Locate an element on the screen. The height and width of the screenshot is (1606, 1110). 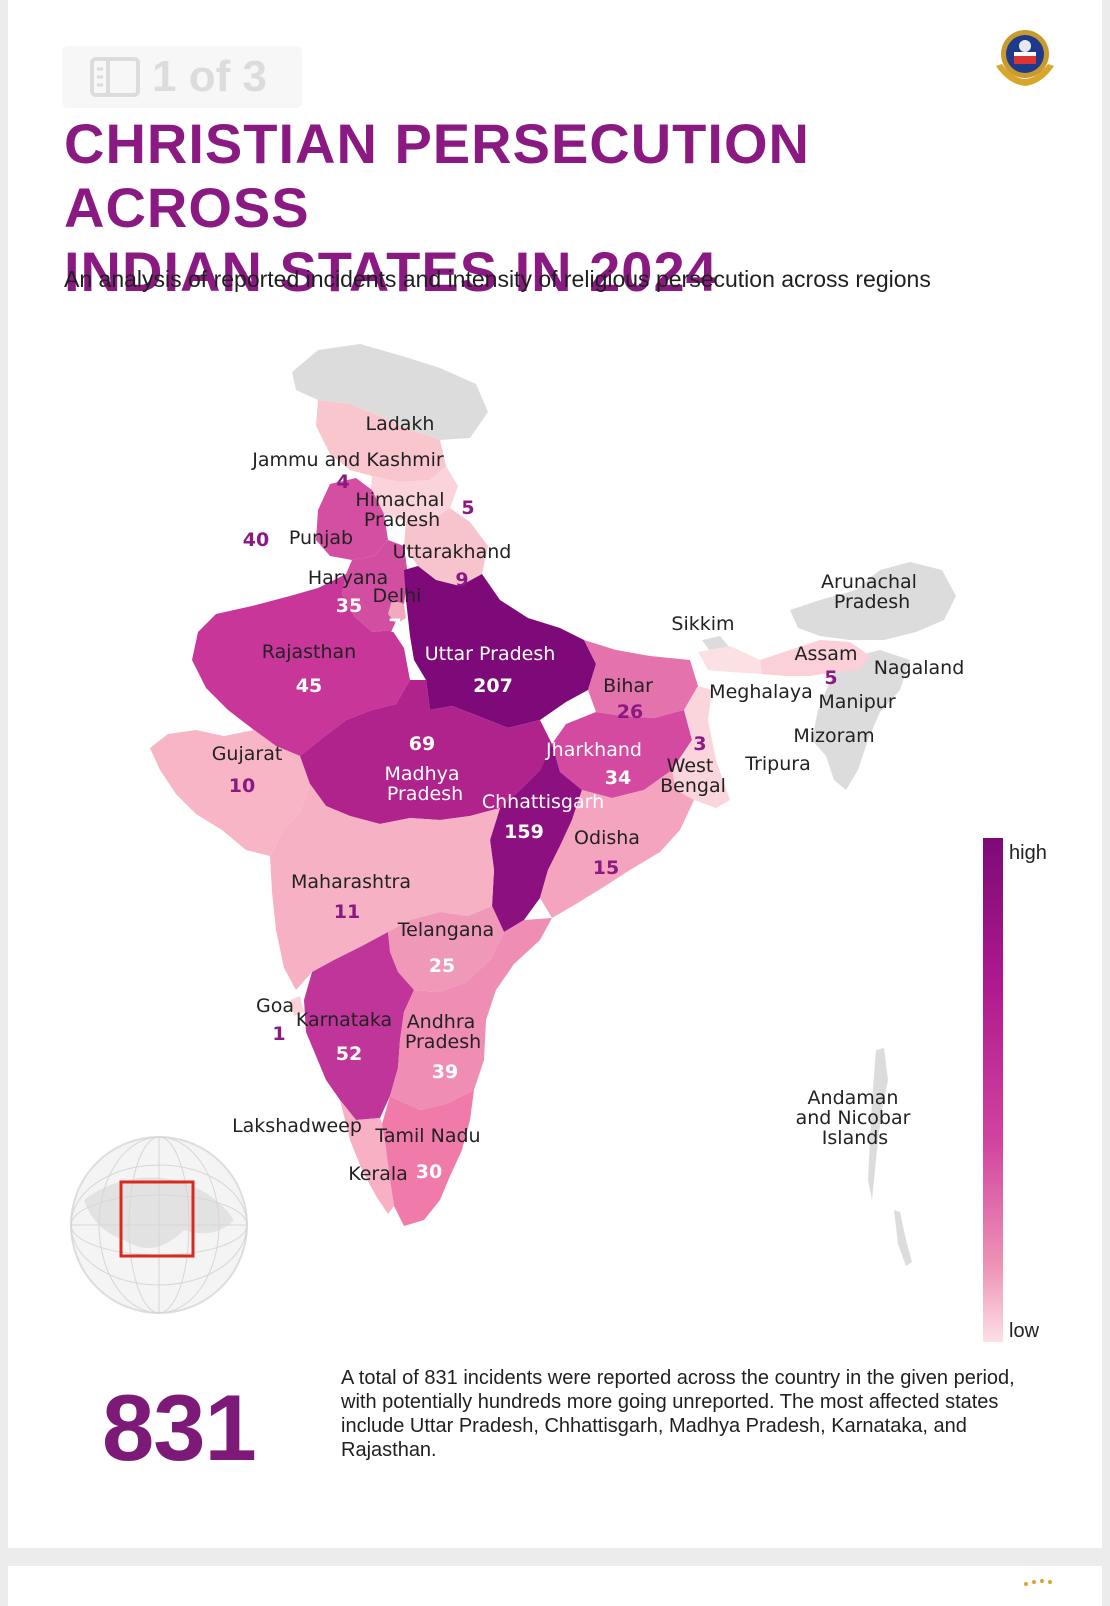
label-mizoram: Mizoram is located at coordinates (833, 736).